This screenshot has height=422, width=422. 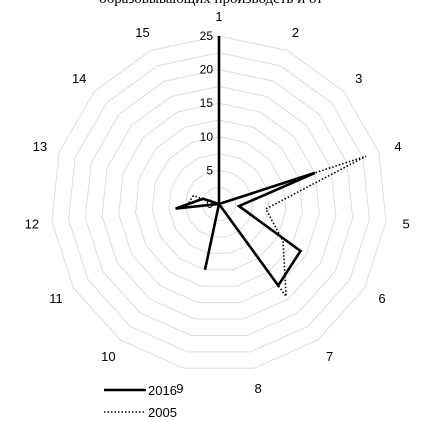 What do you see at coordinates (218, 16) in the screenshot?
I see `category-label-1: 1` at bounding box center [218, 16].